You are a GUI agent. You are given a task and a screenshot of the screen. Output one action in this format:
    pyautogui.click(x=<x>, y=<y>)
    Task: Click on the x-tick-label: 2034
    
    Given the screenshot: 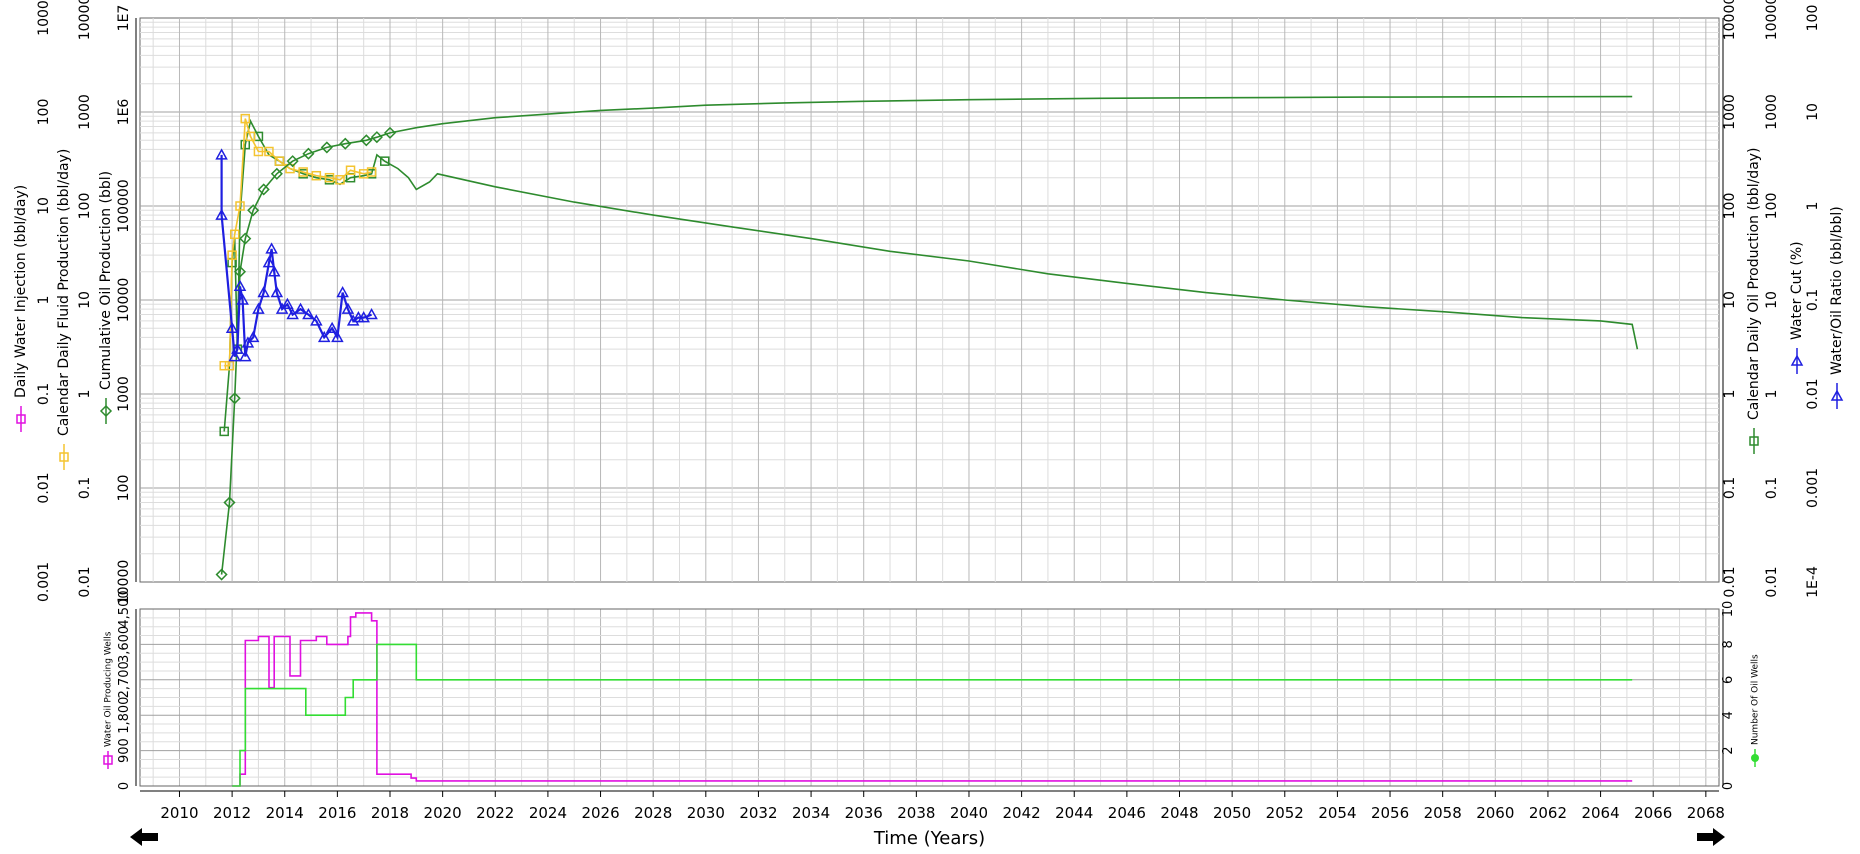 What is the action you would take?
    pyautogui.click(x=811, y=813)
    